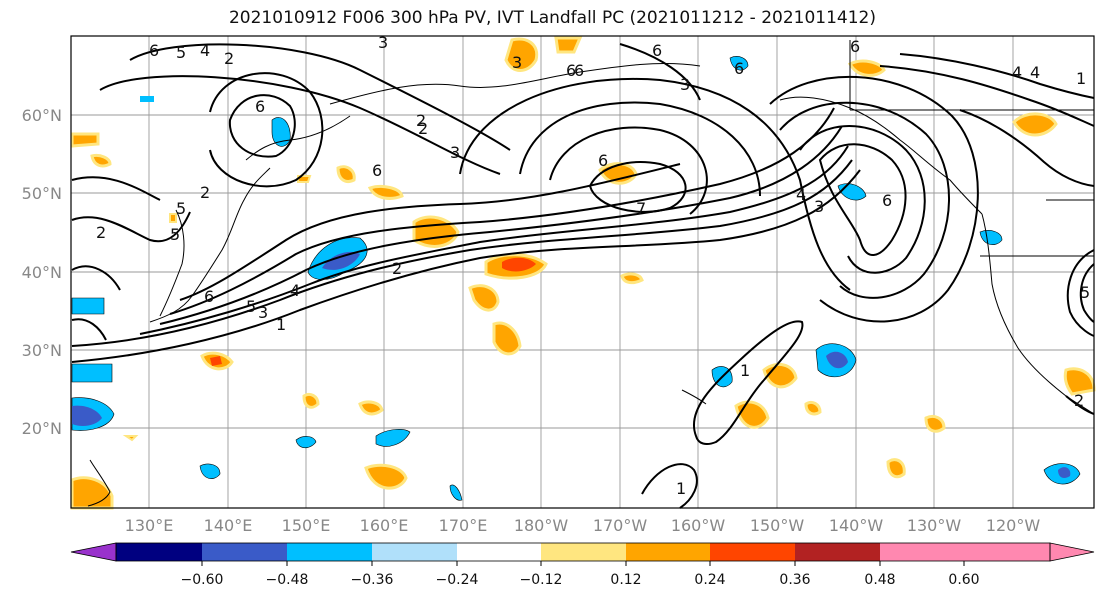  Describe the element at coordinates (777, 525) in the screenshot. I see `lon-label: 150°W` at that location.